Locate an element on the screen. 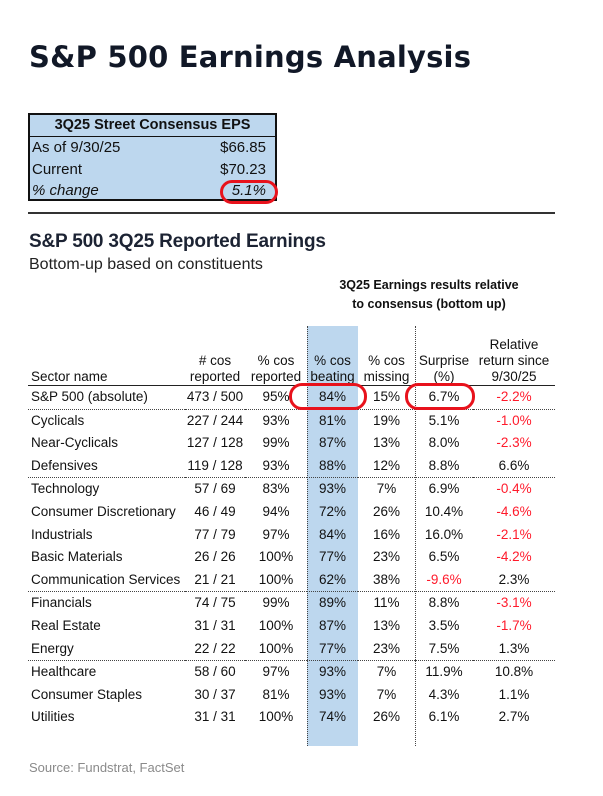  cell-value: Consumer Staples is located at coordinates (87, 694).